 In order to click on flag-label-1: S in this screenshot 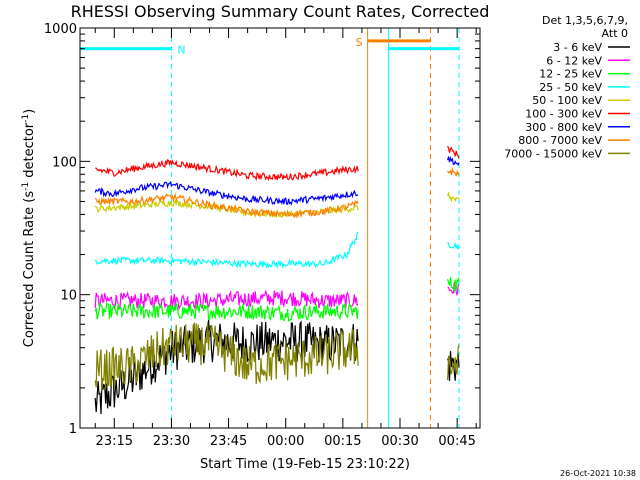, I will do `click(359, 42)`.